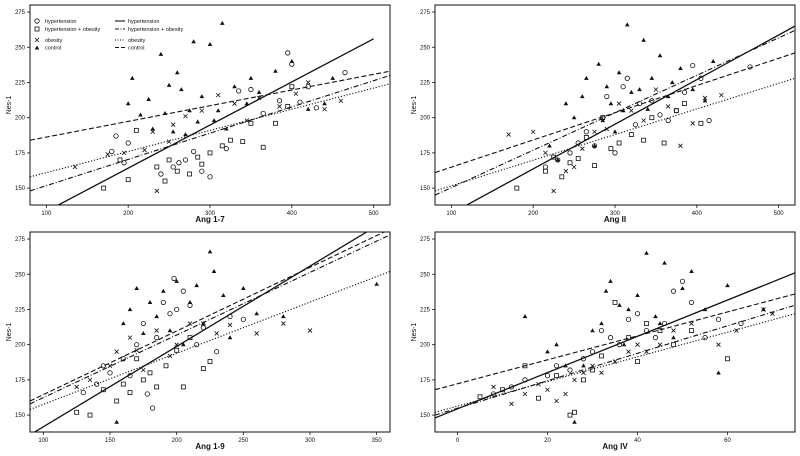 This screenshot has width=800, height=456. I want to click on legend-line-control: control, so click(130, 49).